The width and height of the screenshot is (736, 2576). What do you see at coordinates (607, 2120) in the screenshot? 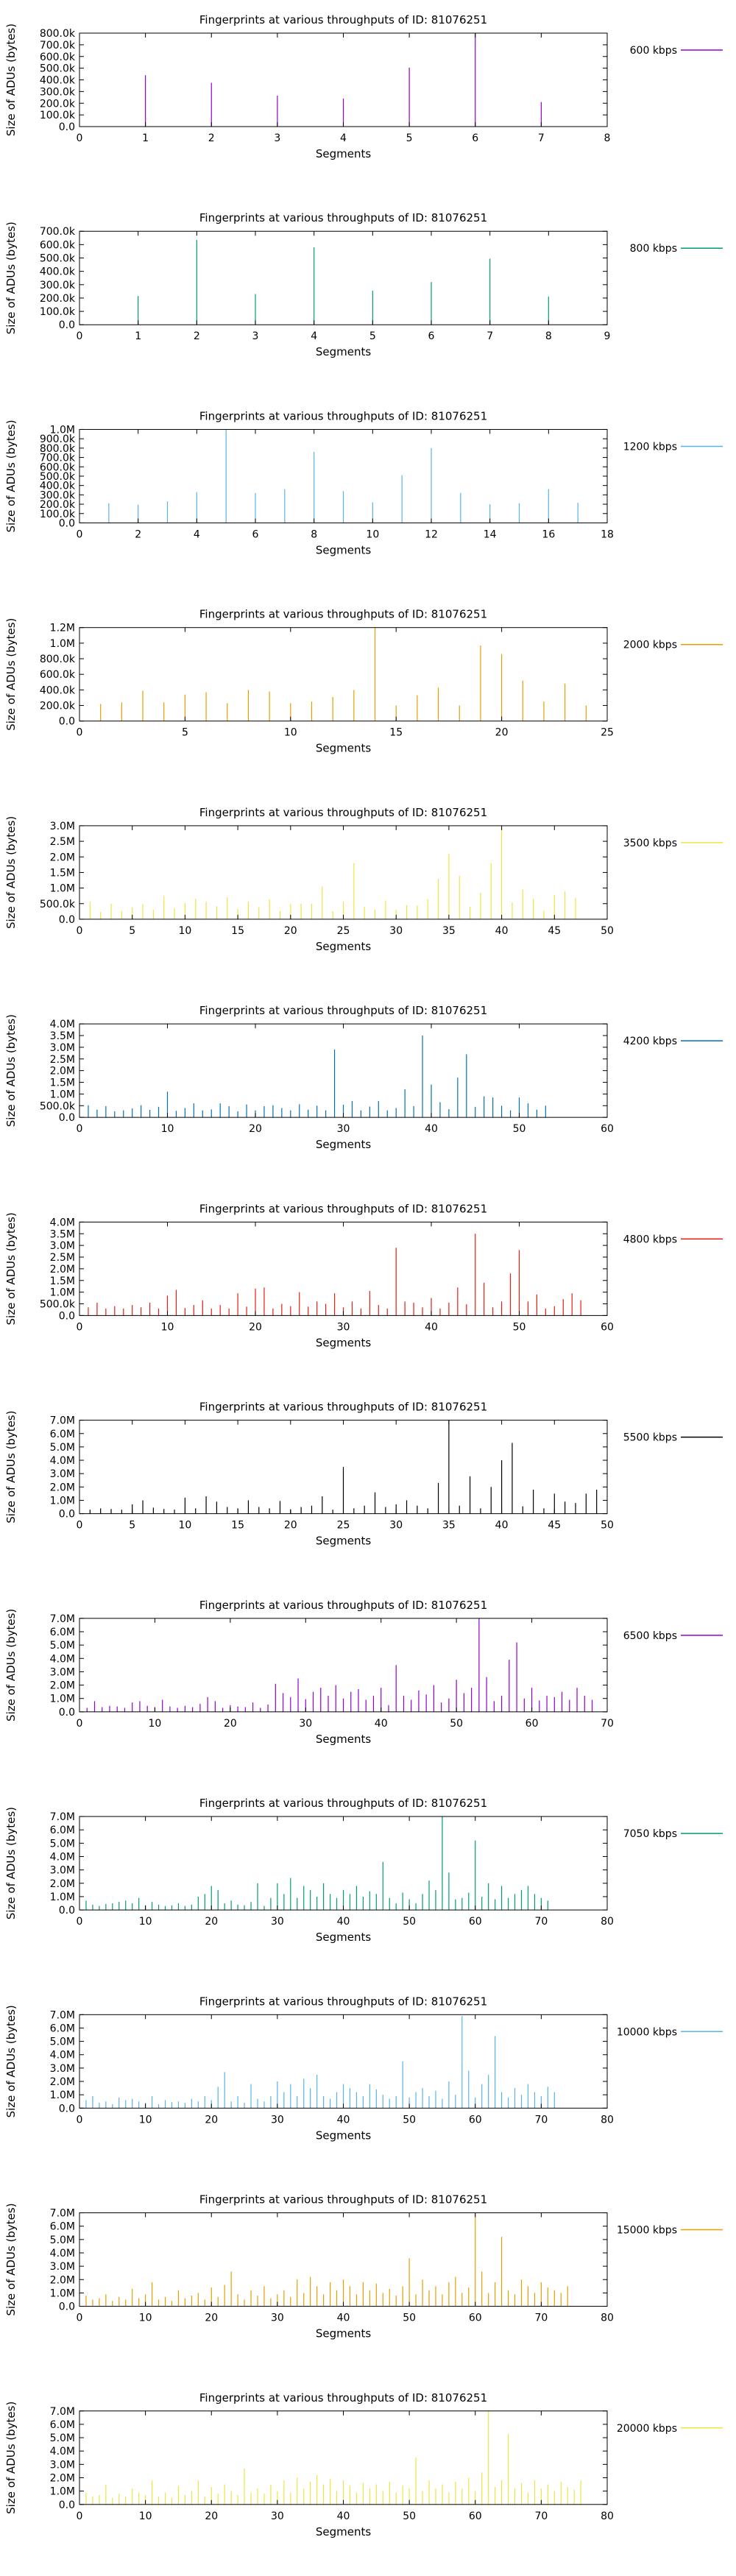
I see `x-tick-label: 80` at bounding box center [607, 2120].